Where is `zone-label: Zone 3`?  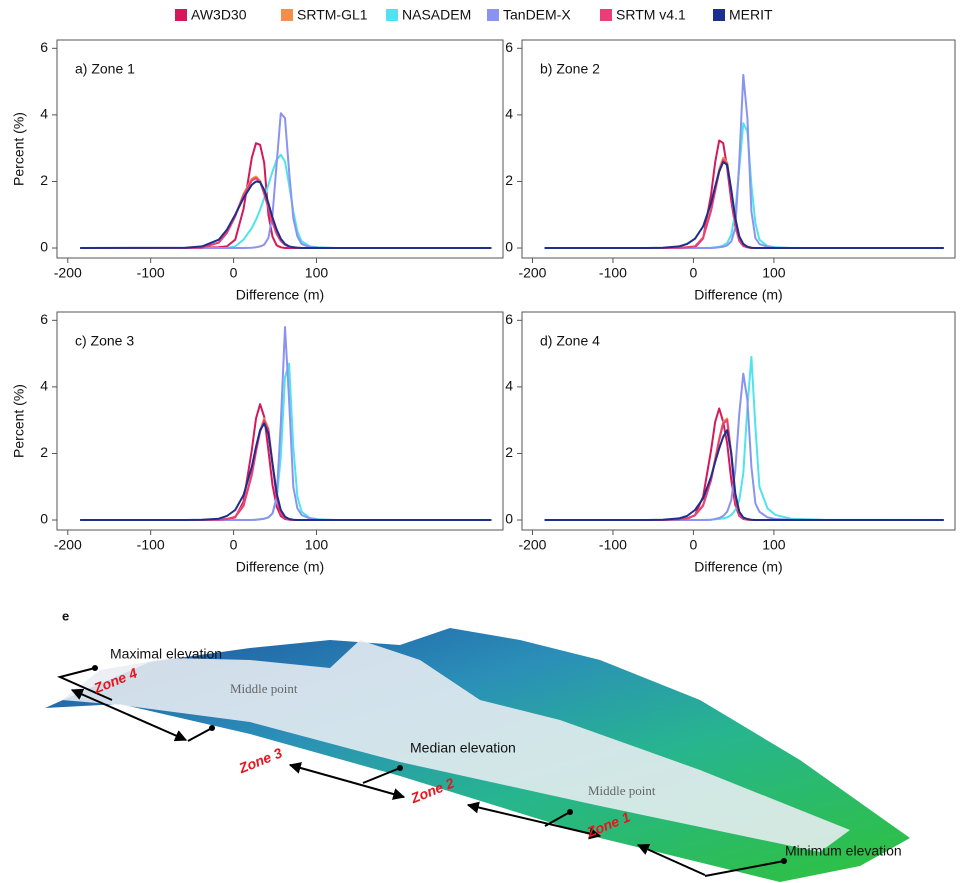 zone-label: Zone 3 is located at coordinates (260, 760).